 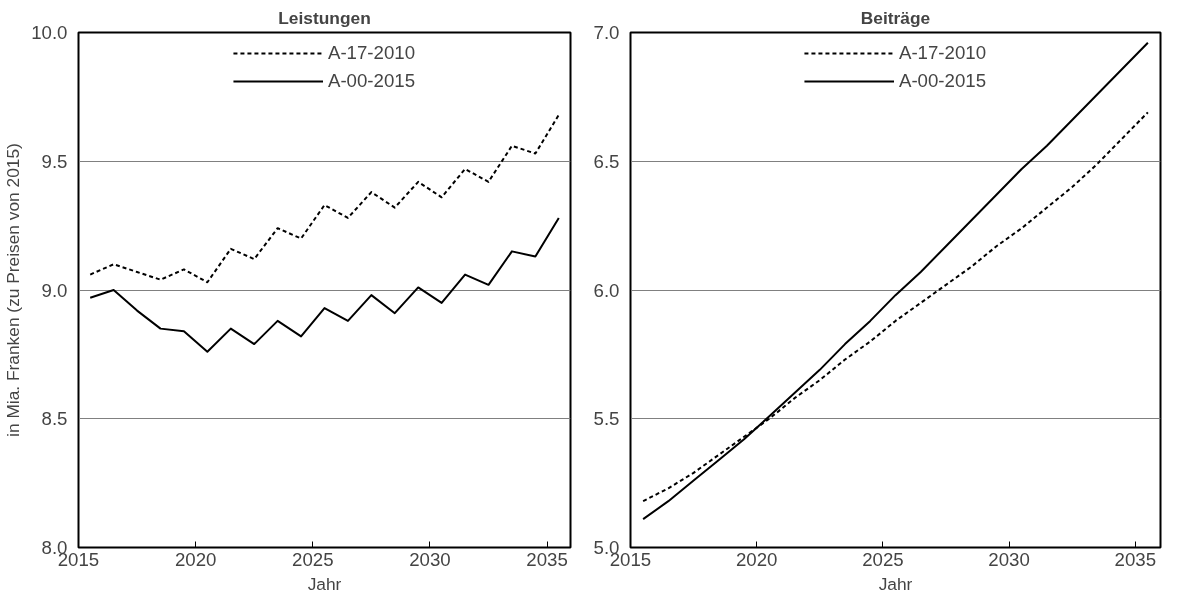 What do you see at coordinates (54, 419) in the screenshot?
I see `y-tick-label: 8.5` at bounding box center [54, 419].